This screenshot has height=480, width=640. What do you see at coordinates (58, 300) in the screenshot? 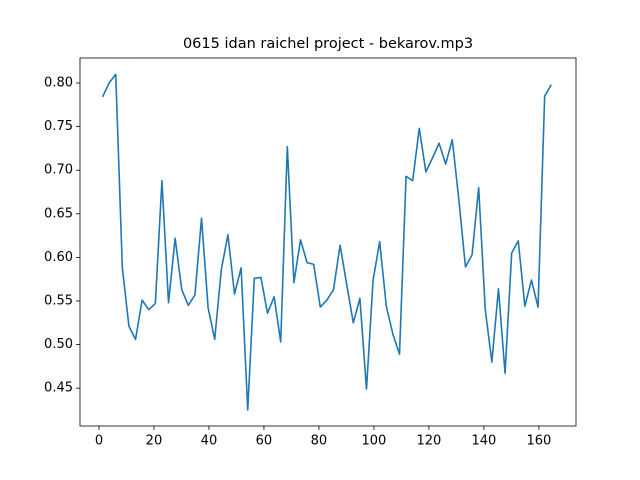
I see `y-tick-label: 0.55` at bounding box center [58, 300].